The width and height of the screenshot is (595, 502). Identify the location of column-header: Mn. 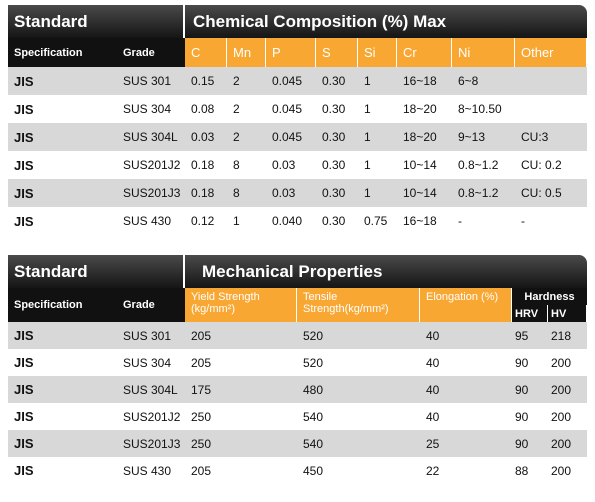
(246, 52).